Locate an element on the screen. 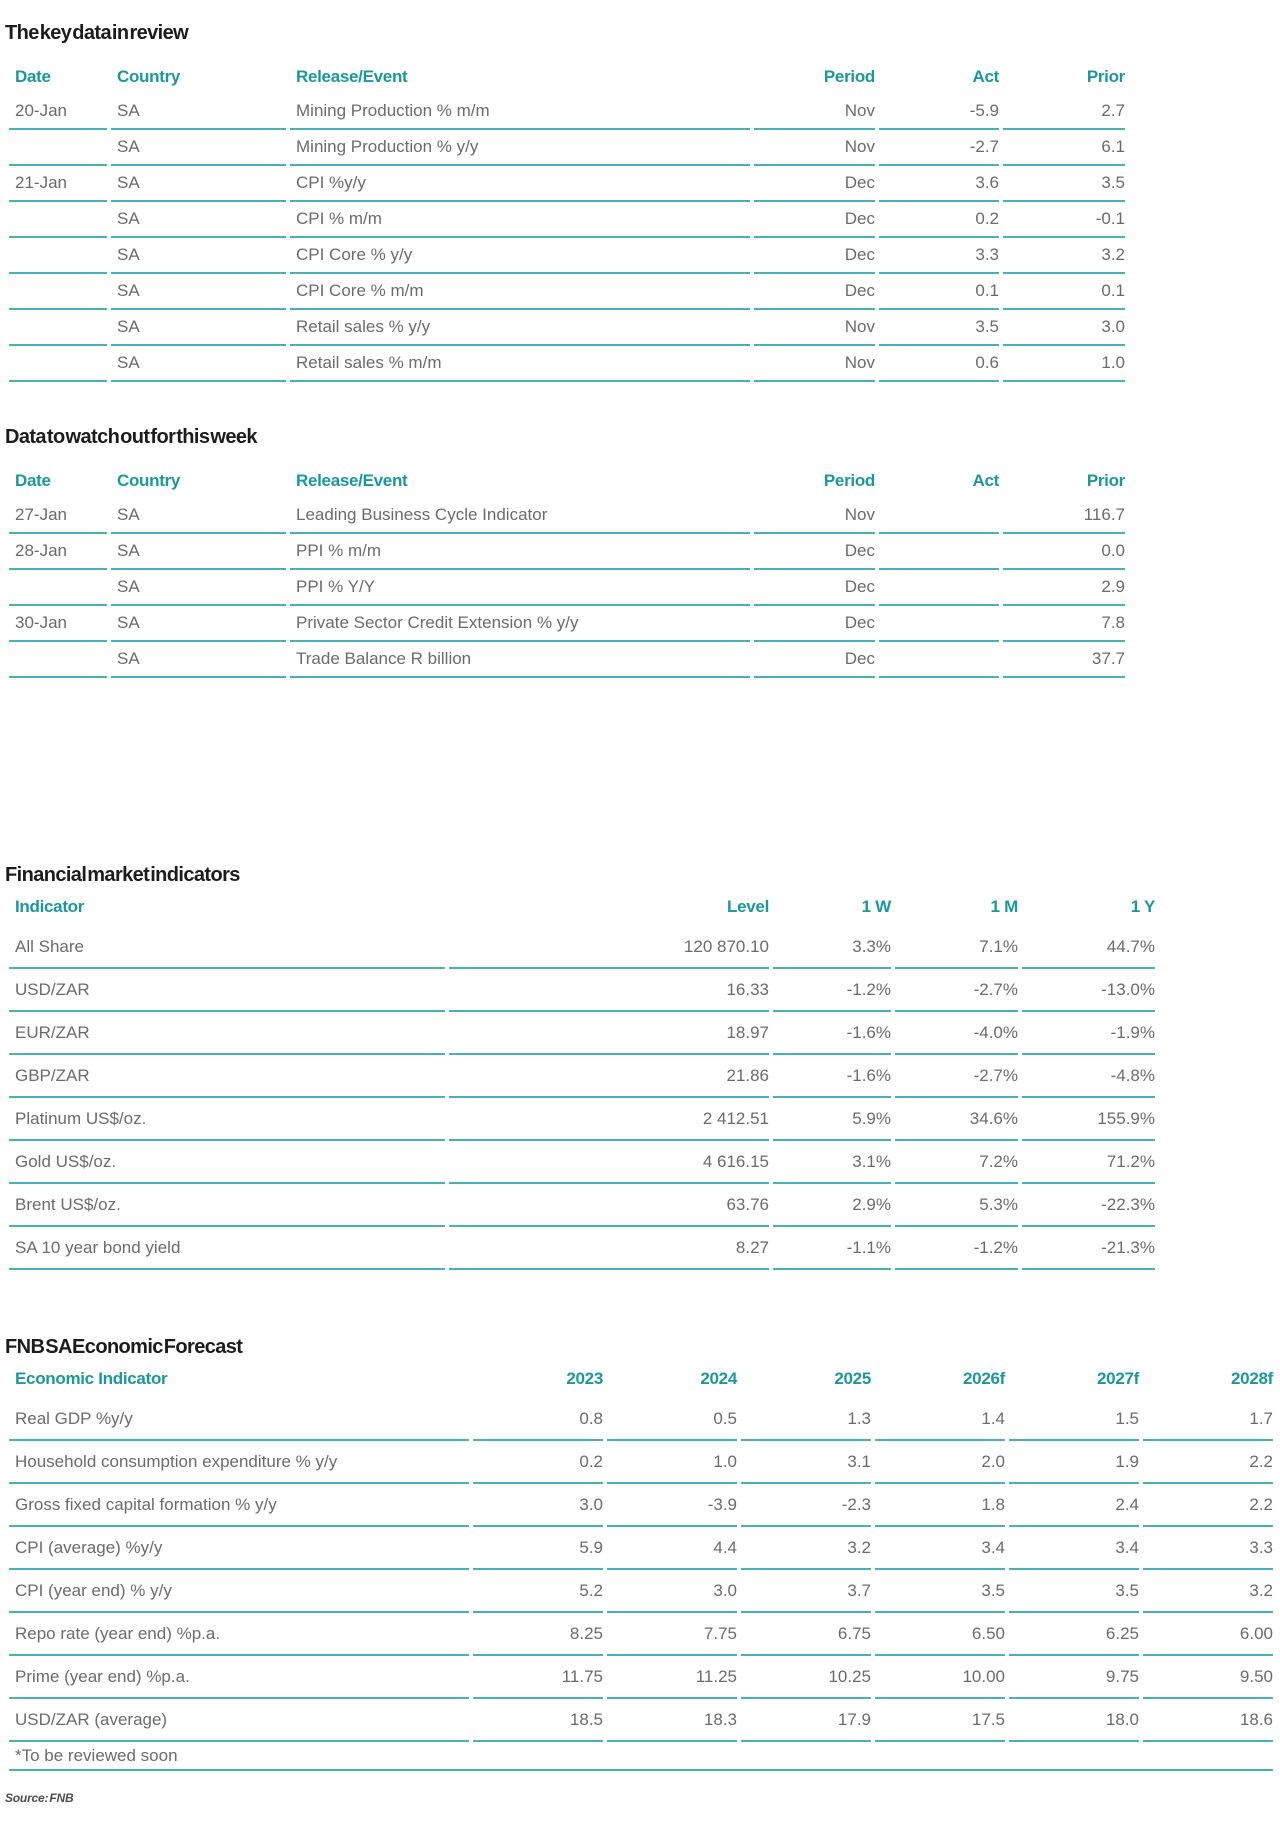 The width and height of the screenshot is (1280, 1834). table-cell: USD/ZAR is located at coordinates (227, 990).